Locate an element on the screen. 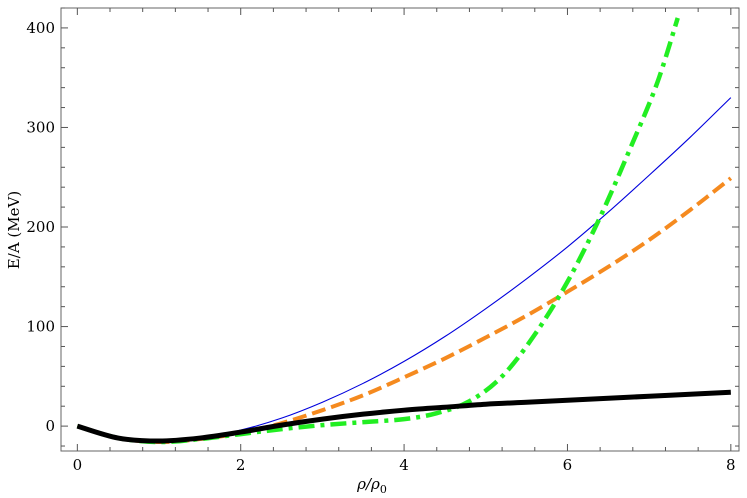  x-tick-label: 4 is located at coordinates (404, 465).